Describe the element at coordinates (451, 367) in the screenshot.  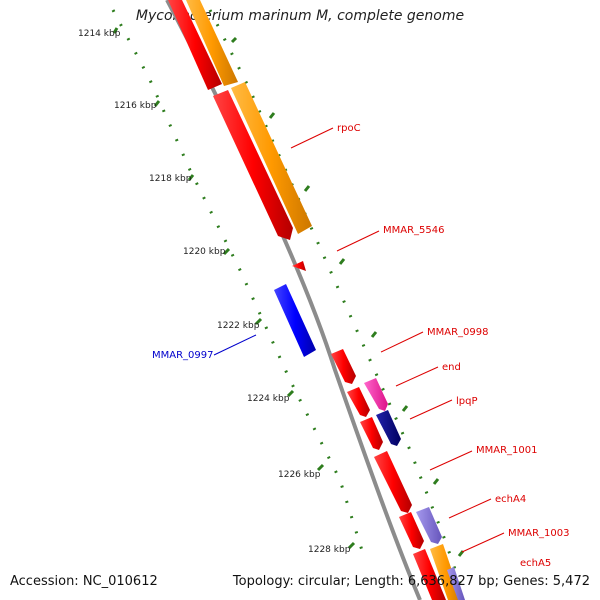
I see `gene-label-end: end` at that location.